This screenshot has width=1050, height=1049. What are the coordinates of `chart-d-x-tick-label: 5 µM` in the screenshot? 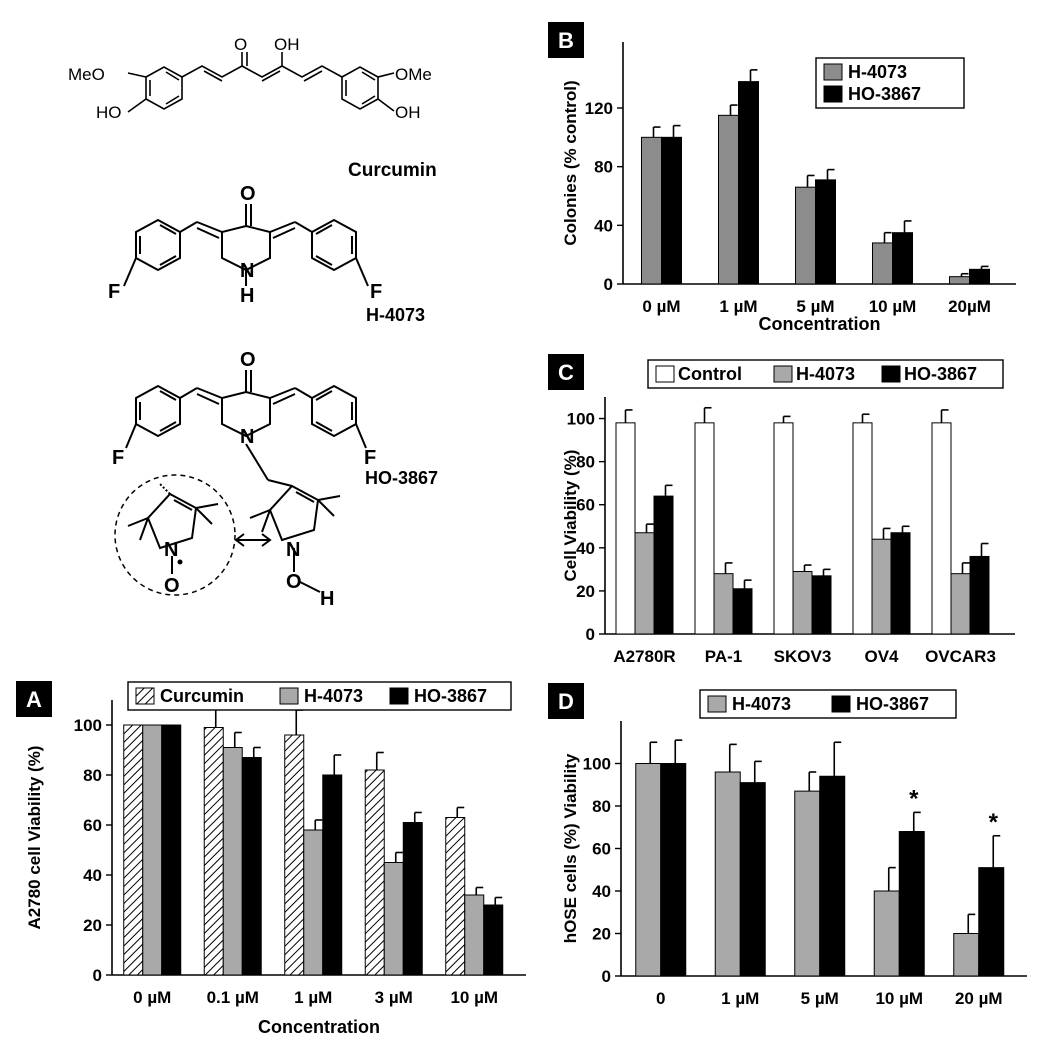 It's located at (820, 998).